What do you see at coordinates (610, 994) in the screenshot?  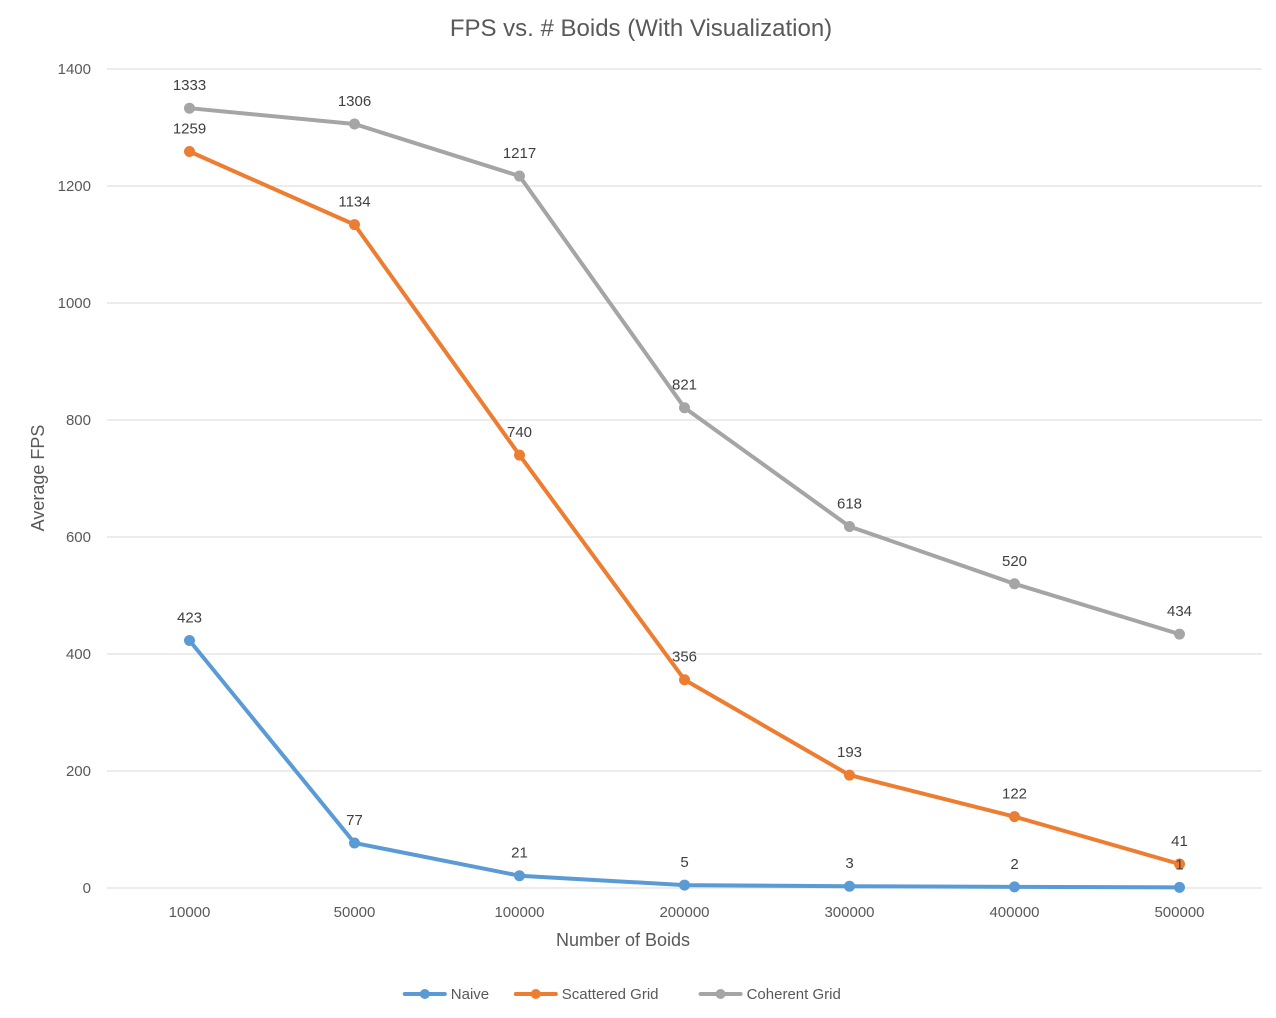 I see `legend-label: Scattered Grid` at bounding box center [610, 994].